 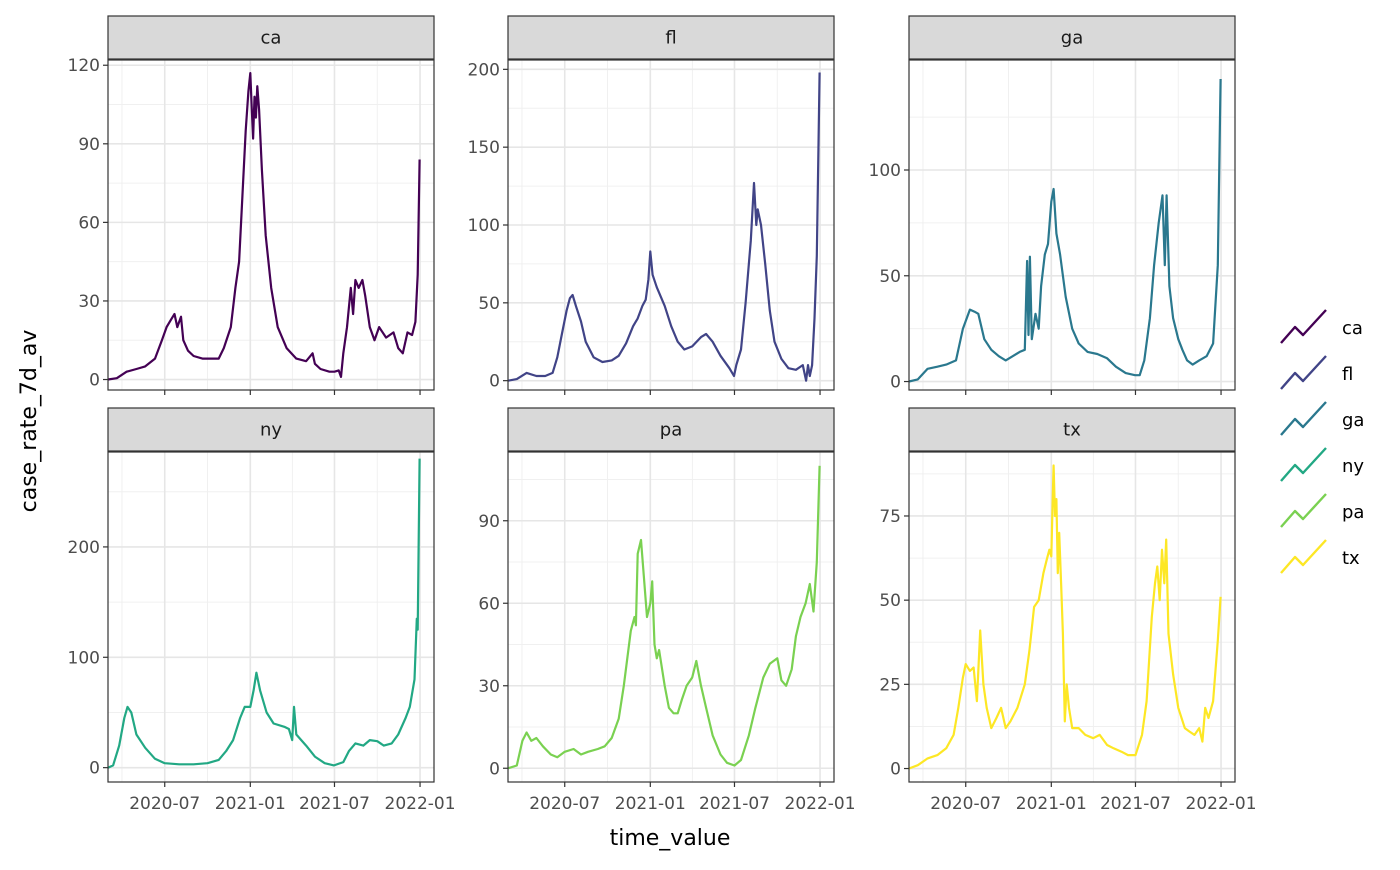 I want to click on panel-background-tx, so click(x=1072, y=617).